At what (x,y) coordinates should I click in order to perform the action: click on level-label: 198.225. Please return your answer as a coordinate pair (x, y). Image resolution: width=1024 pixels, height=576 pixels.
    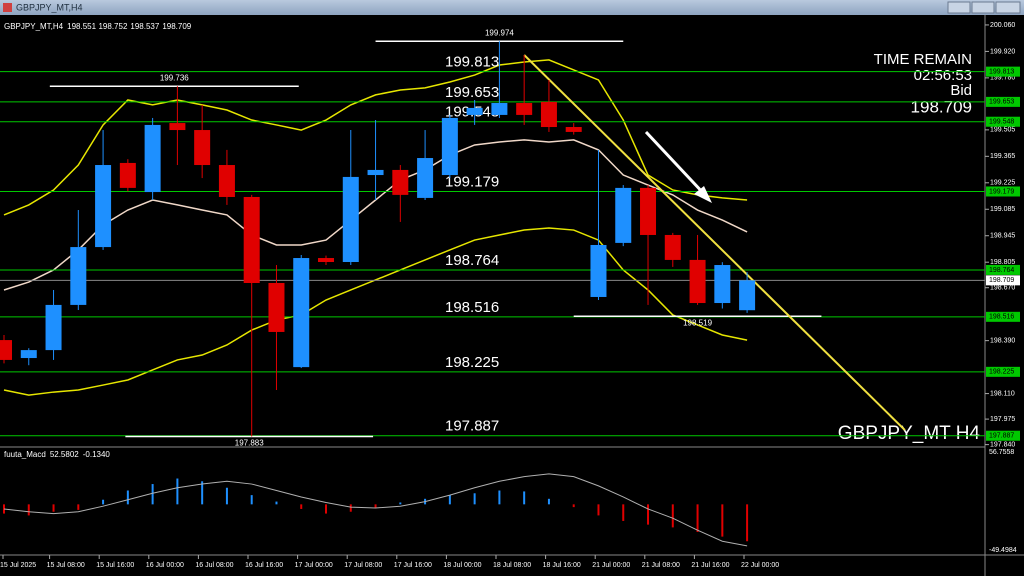
    Looking at the image, I should click on (472, 362).